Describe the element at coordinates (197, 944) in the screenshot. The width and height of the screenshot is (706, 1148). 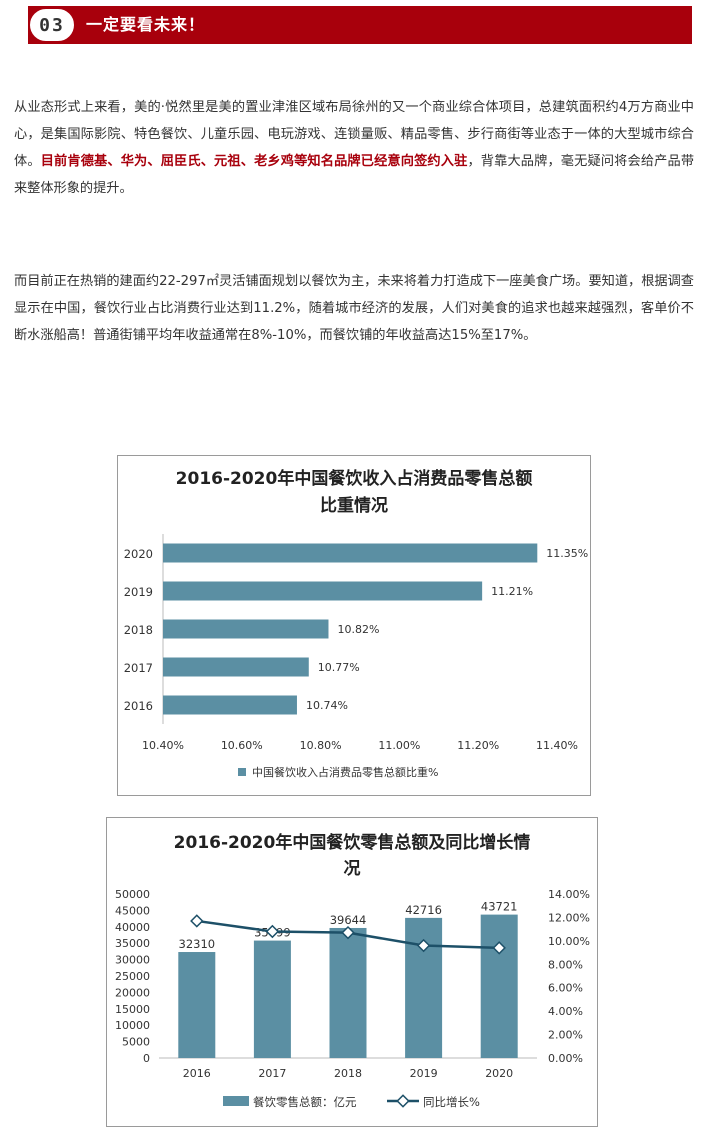
I see `chart-2-bar-value-label-2016: 32310` at that location.